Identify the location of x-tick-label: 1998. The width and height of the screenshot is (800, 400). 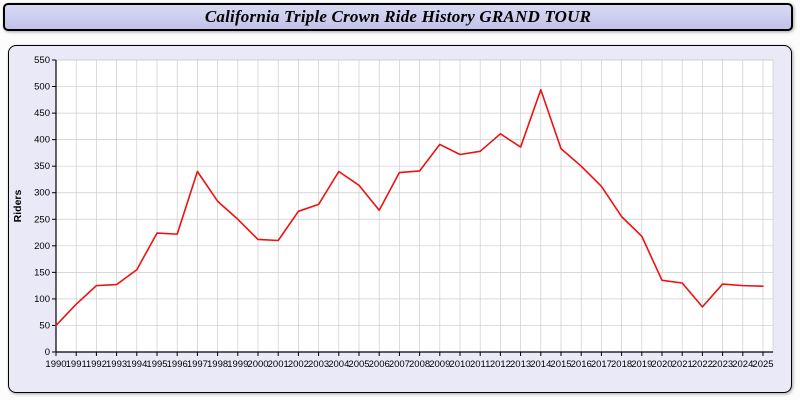
(217, 364).